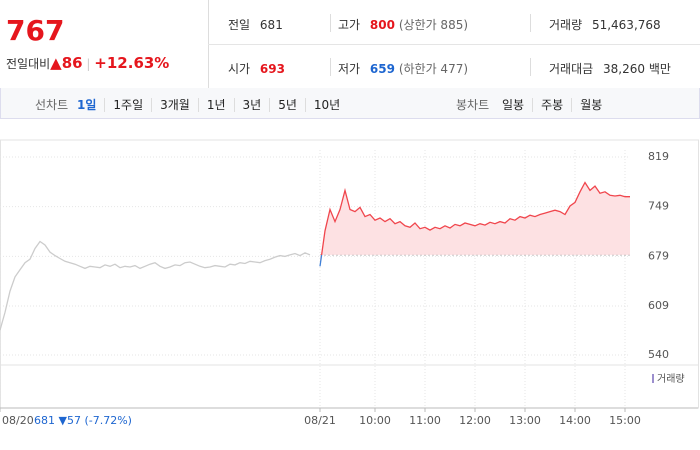  What do you see at coordinates (256, 105) in the screenshot?
I see `tab: 3년` at bounding box center [256, 105].